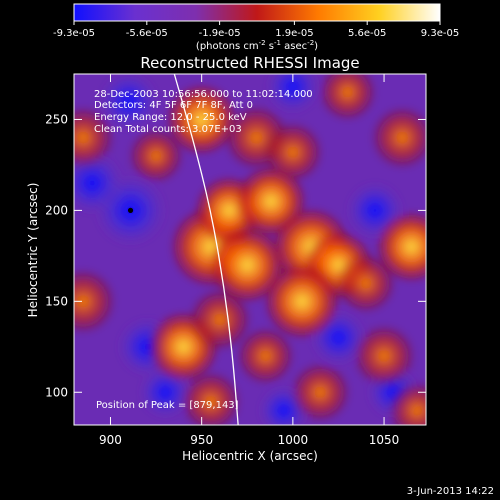 This screenshot has width=500, height=500. I want to click on colorbar-tick-label: -5.6e-05, so click(147, 33).